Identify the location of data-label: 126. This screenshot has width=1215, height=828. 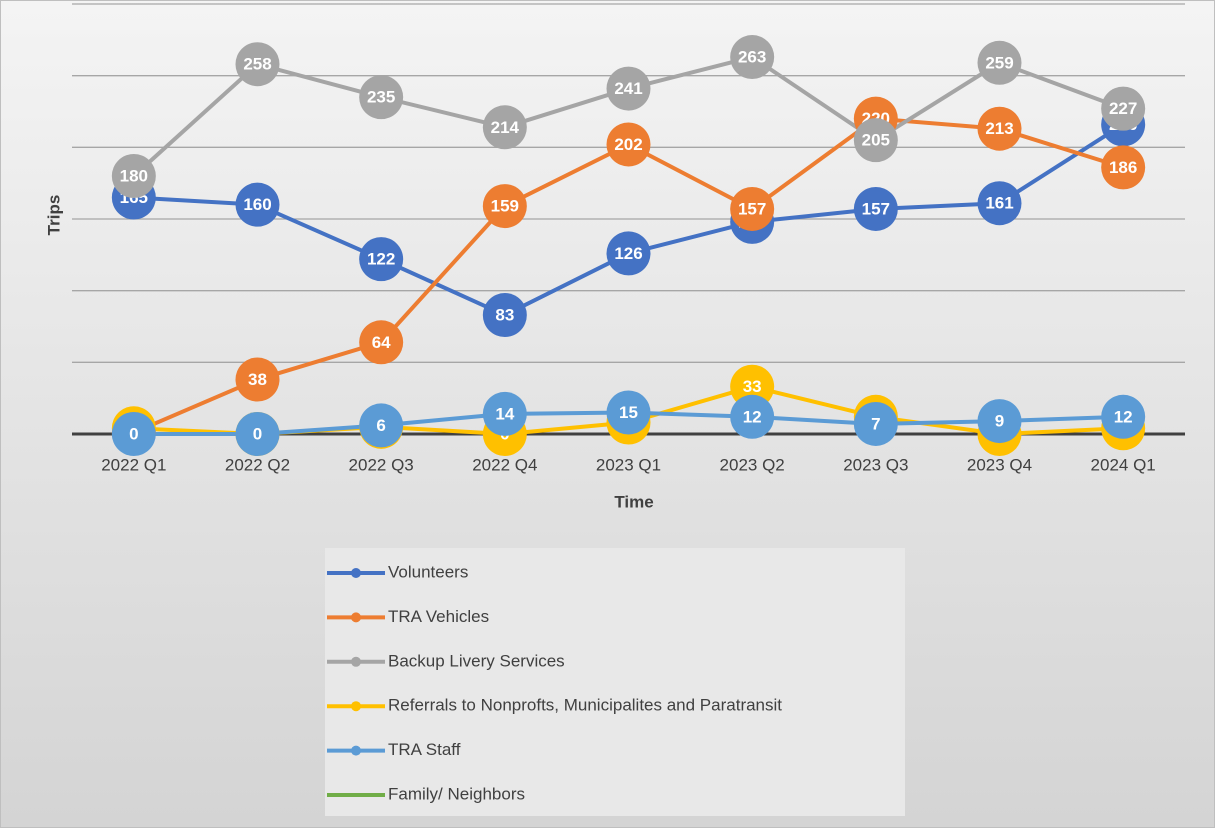
(628, 253).